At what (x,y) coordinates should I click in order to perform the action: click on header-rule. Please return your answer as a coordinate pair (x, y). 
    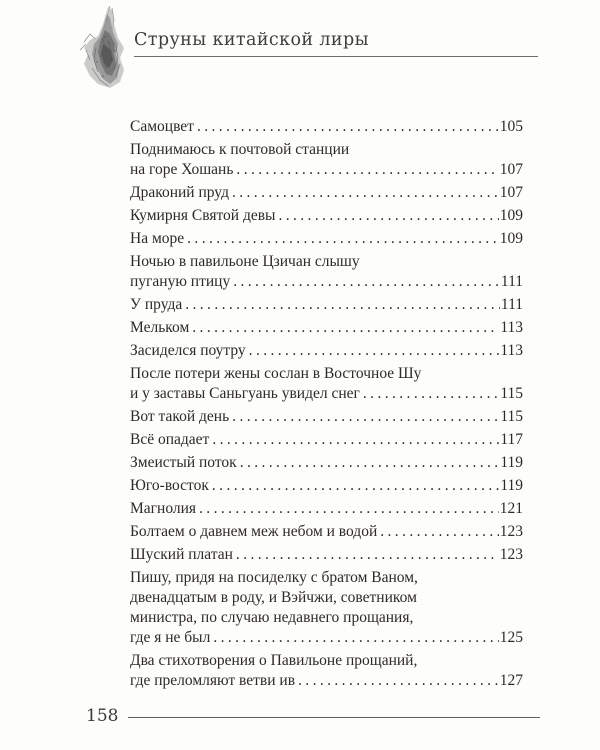
    Looking at the image, I should click on (336, 56).